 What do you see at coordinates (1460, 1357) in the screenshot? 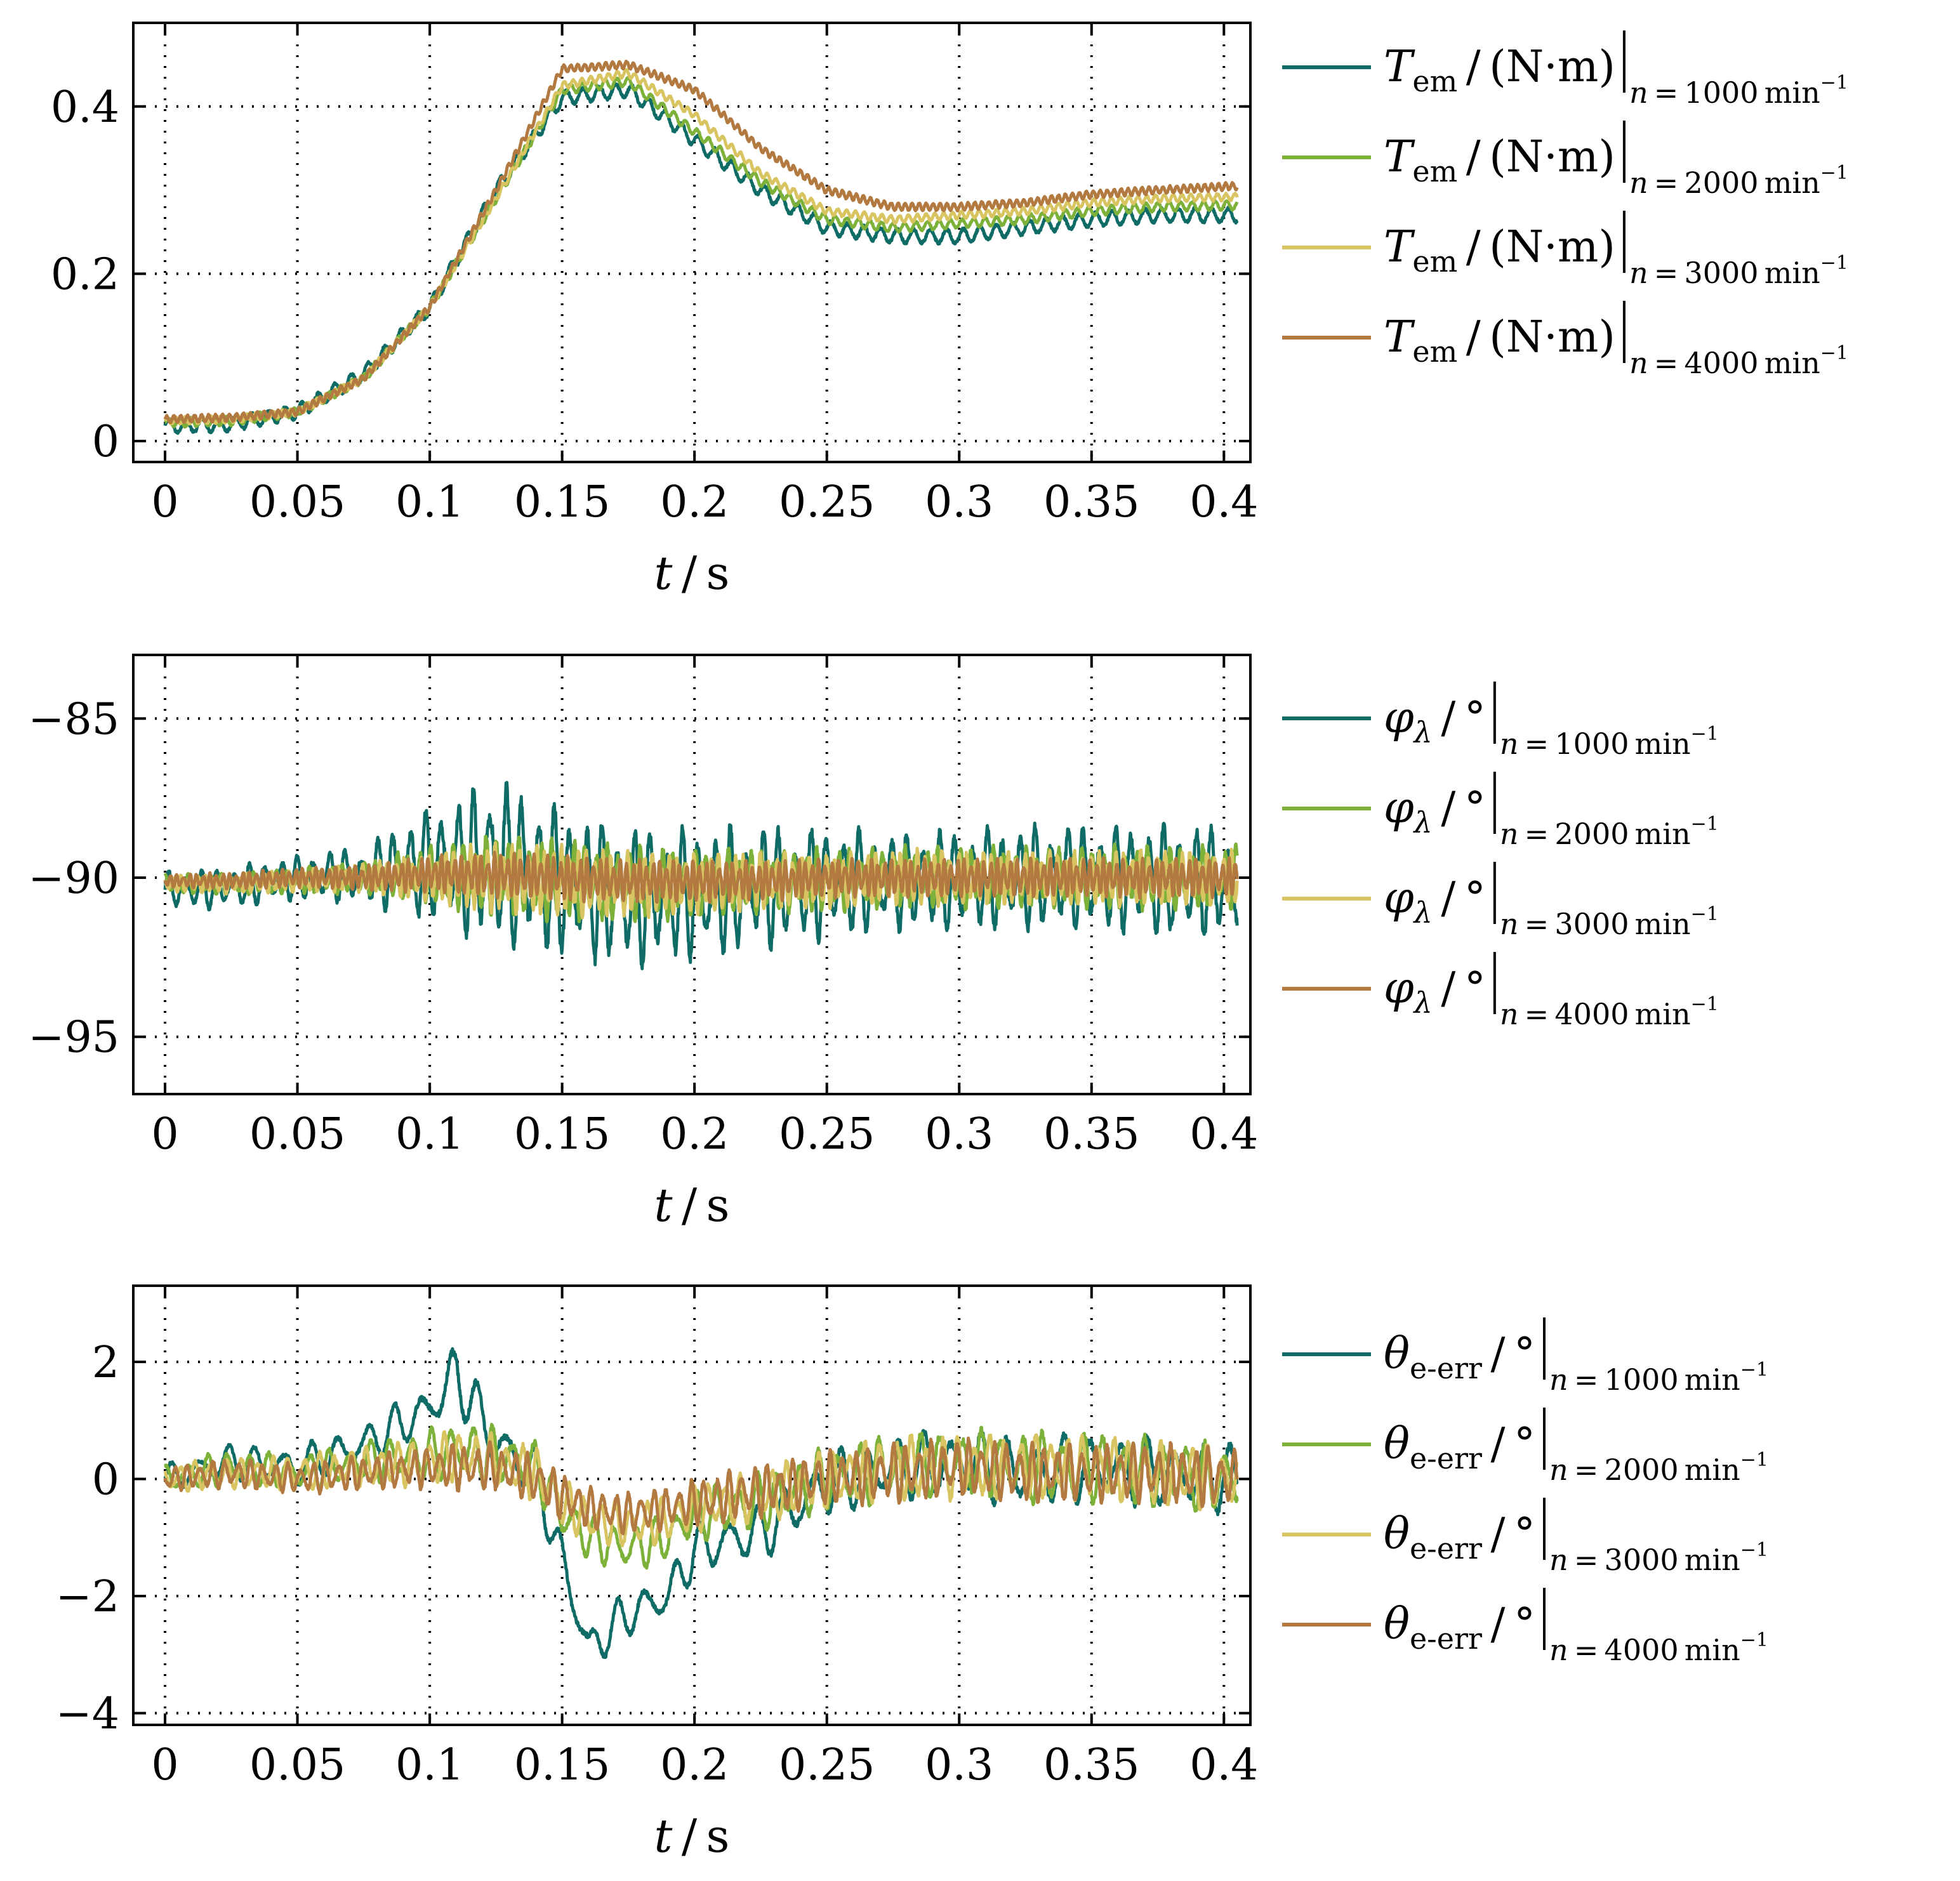
I see `legend-label-n1000: θe-err / °` at bounding box center [1460, 1357].